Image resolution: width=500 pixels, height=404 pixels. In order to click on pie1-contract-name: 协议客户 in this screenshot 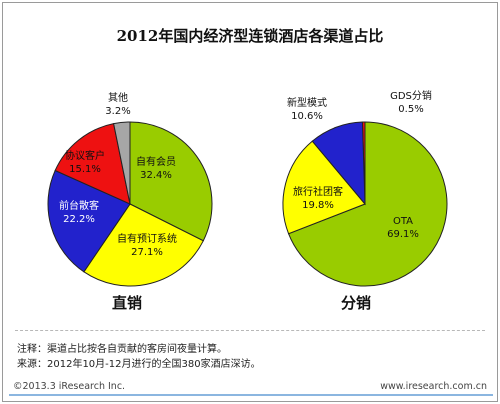, I will do `click(85, 156)`.